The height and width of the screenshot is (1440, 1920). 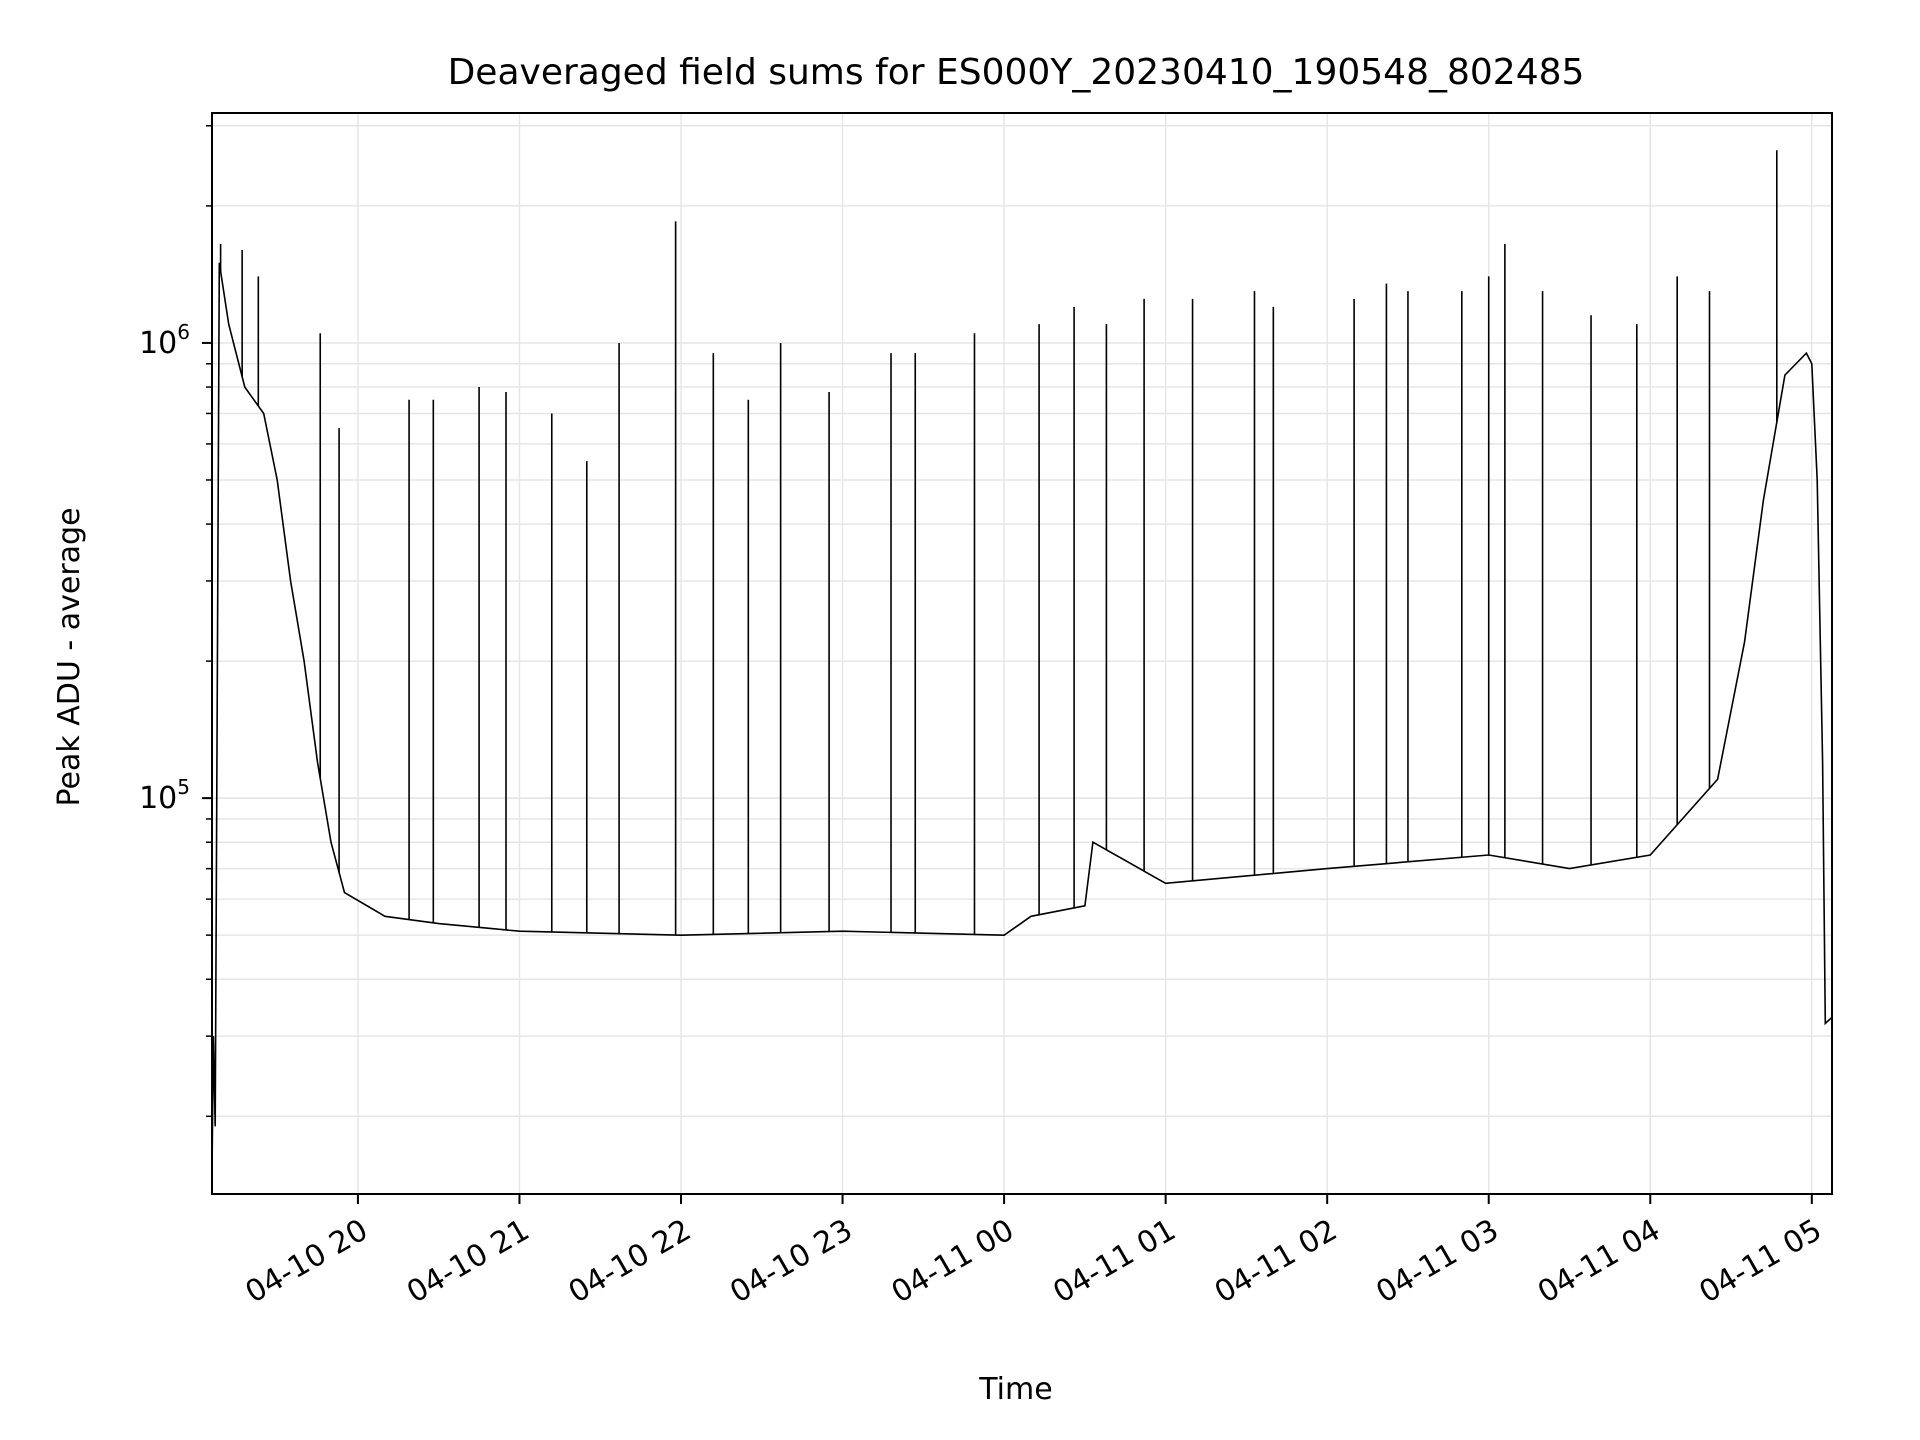 What do you see at coordinates (69, 656) in the screenshot?
I see `y-axis-label: Peak ADU - average` at bounding box center [69, 656].